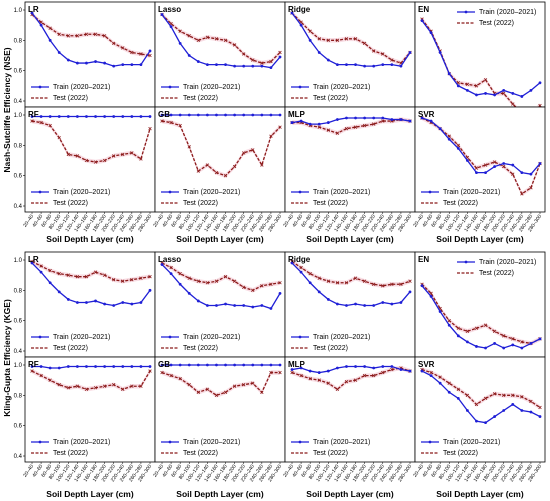 The height and width of the screenshot is (501, 550). I want to click on y-axis-label: Kling-Gupta Efficiency (KGE), so click(7, 358).